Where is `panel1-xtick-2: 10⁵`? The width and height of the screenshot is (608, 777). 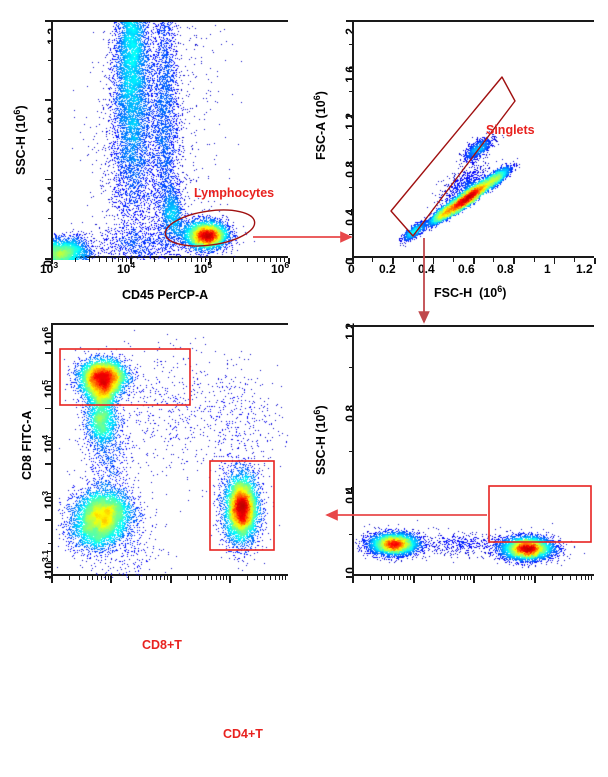
panel1-xtick-2: 10⁵ is located at coordinates (203, 268).